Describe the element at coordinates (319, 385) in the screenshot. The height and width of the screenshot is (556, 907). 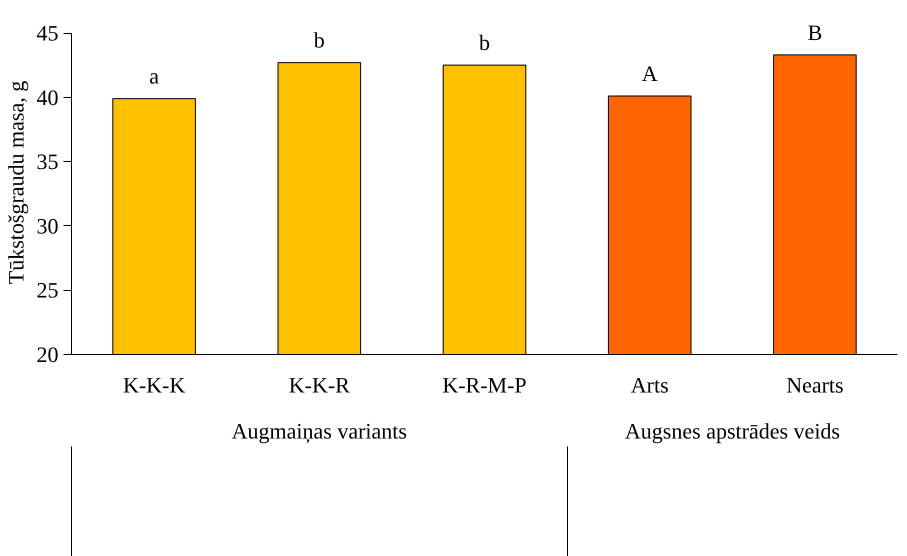
I see `x-tick-label: K-K-R` at that location.